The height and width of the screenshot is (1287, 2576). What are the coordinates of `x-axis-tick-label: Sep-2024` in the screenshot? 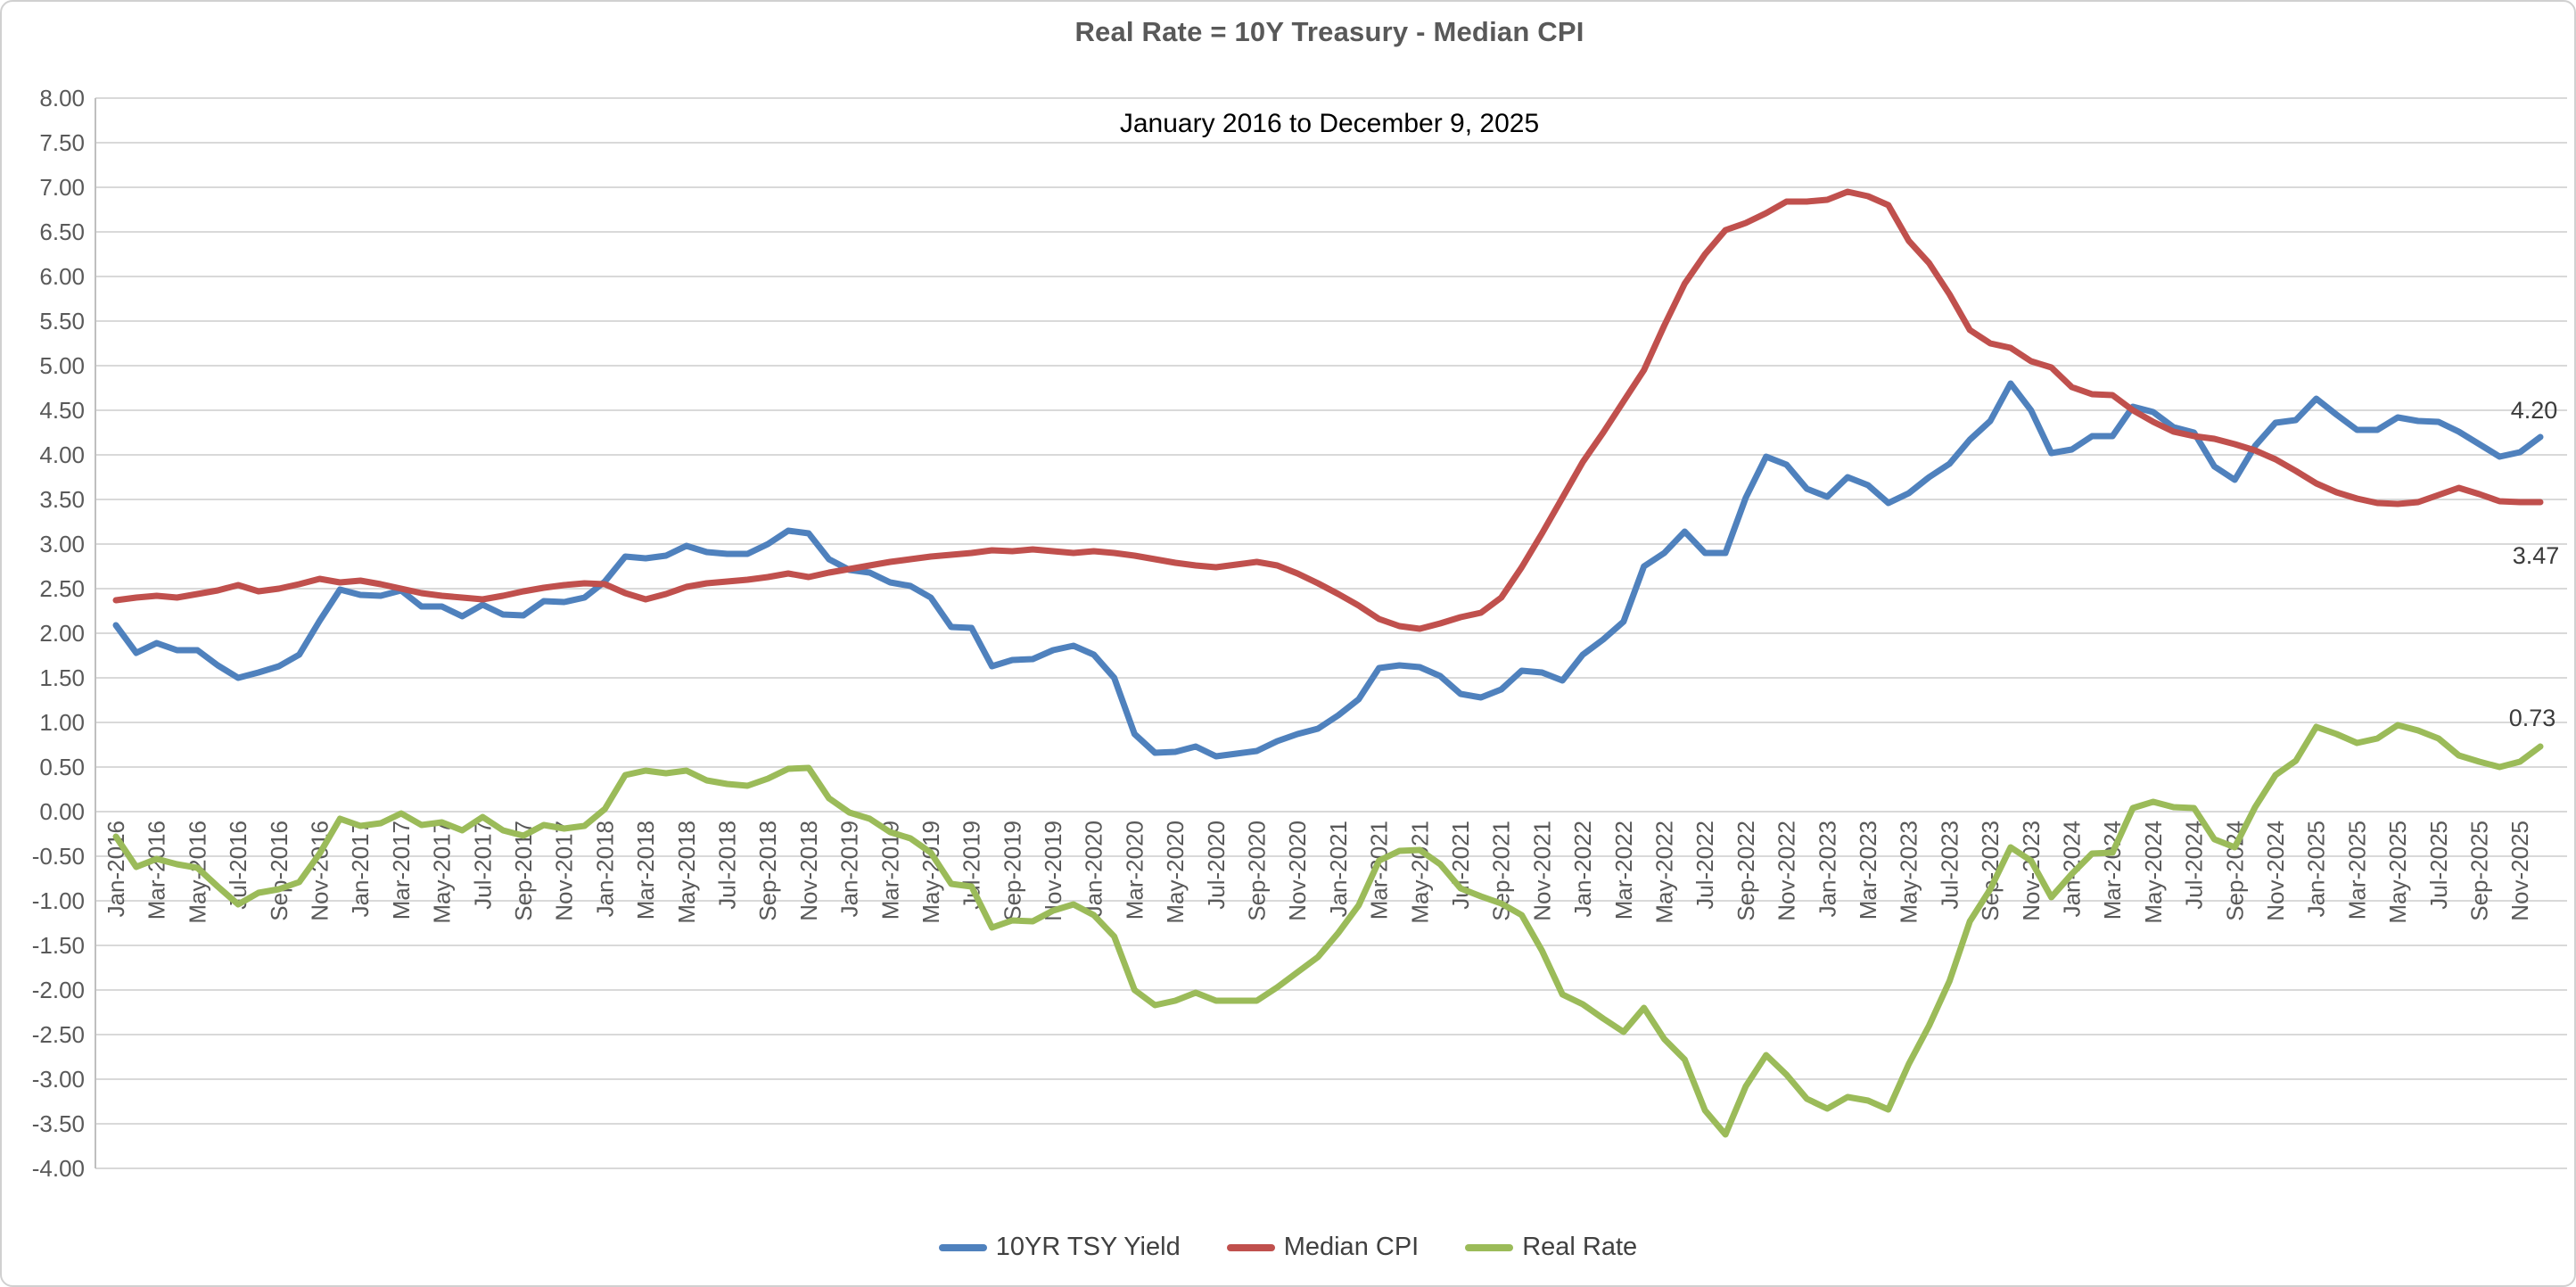 It's located at (2234, 871).